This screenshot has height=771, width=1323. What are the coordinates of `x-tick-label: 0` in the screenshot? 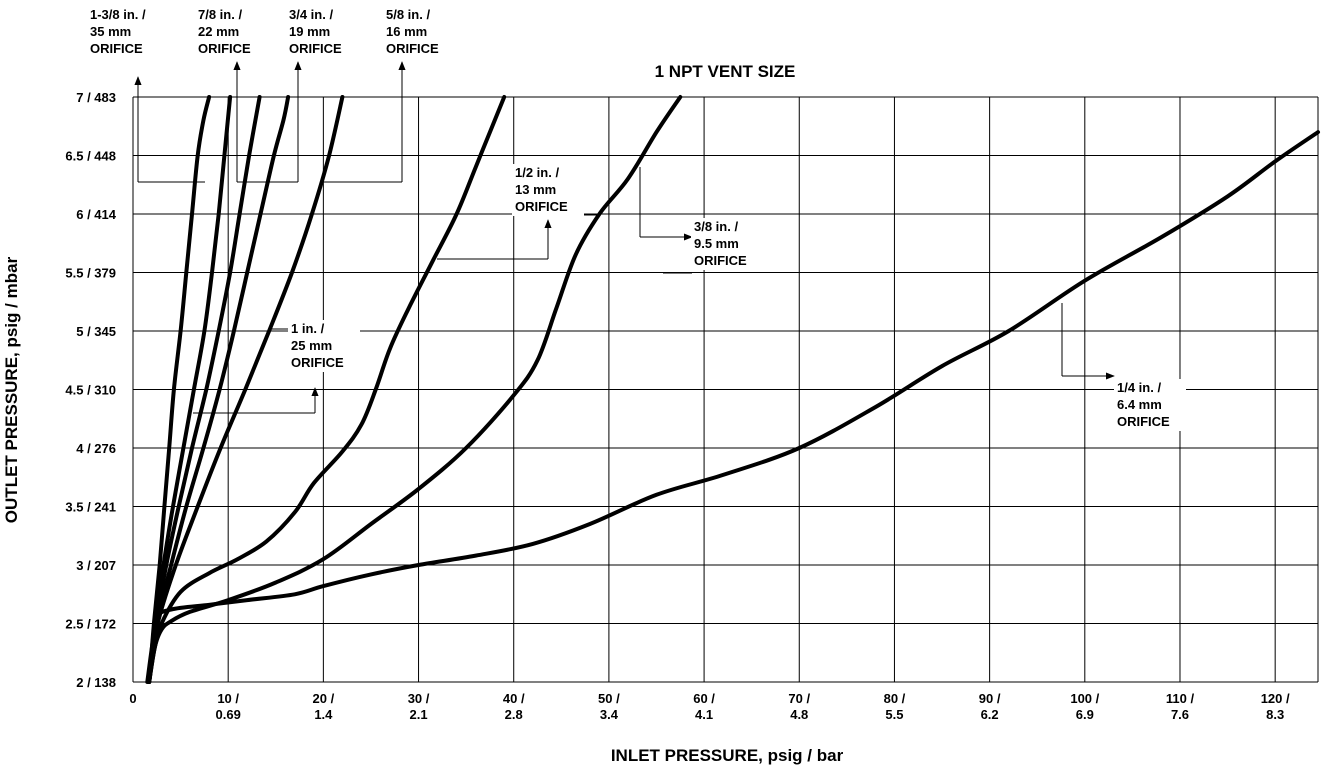 It's located at (132, 698).